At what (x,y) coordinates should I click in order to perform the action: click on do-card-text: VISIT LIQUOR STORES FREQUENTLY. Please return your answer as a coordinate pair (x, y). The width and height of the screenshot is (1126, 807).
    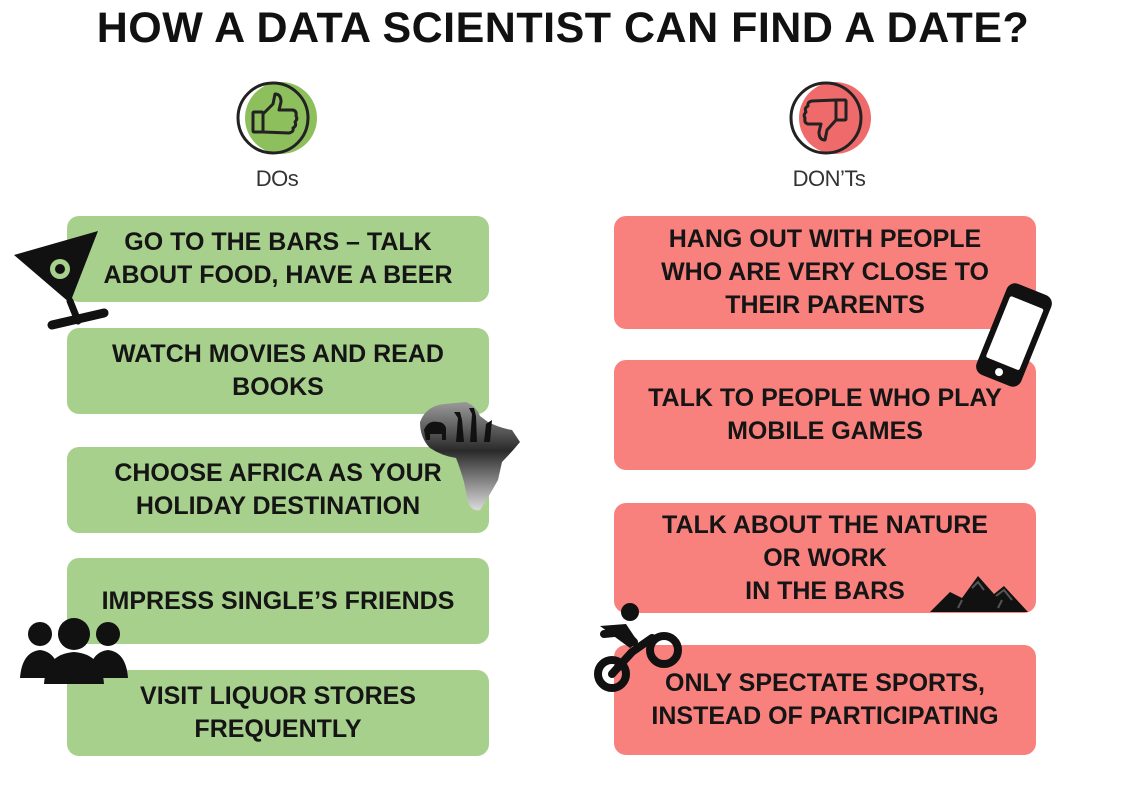
    Looking at the image, I should click on (278, 712).